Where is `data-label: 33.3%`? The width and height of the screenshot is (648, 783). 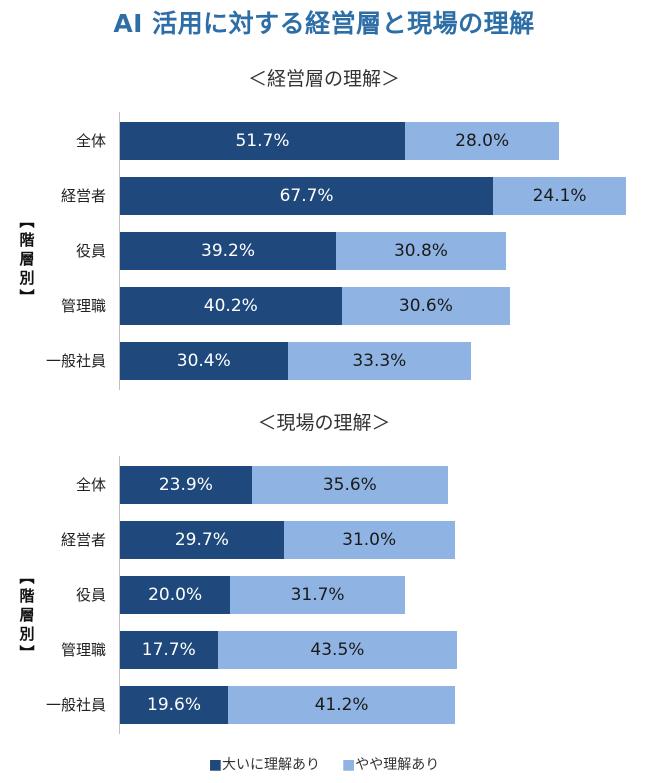 data-label: 33.3% is located at coordinates (379, 361).